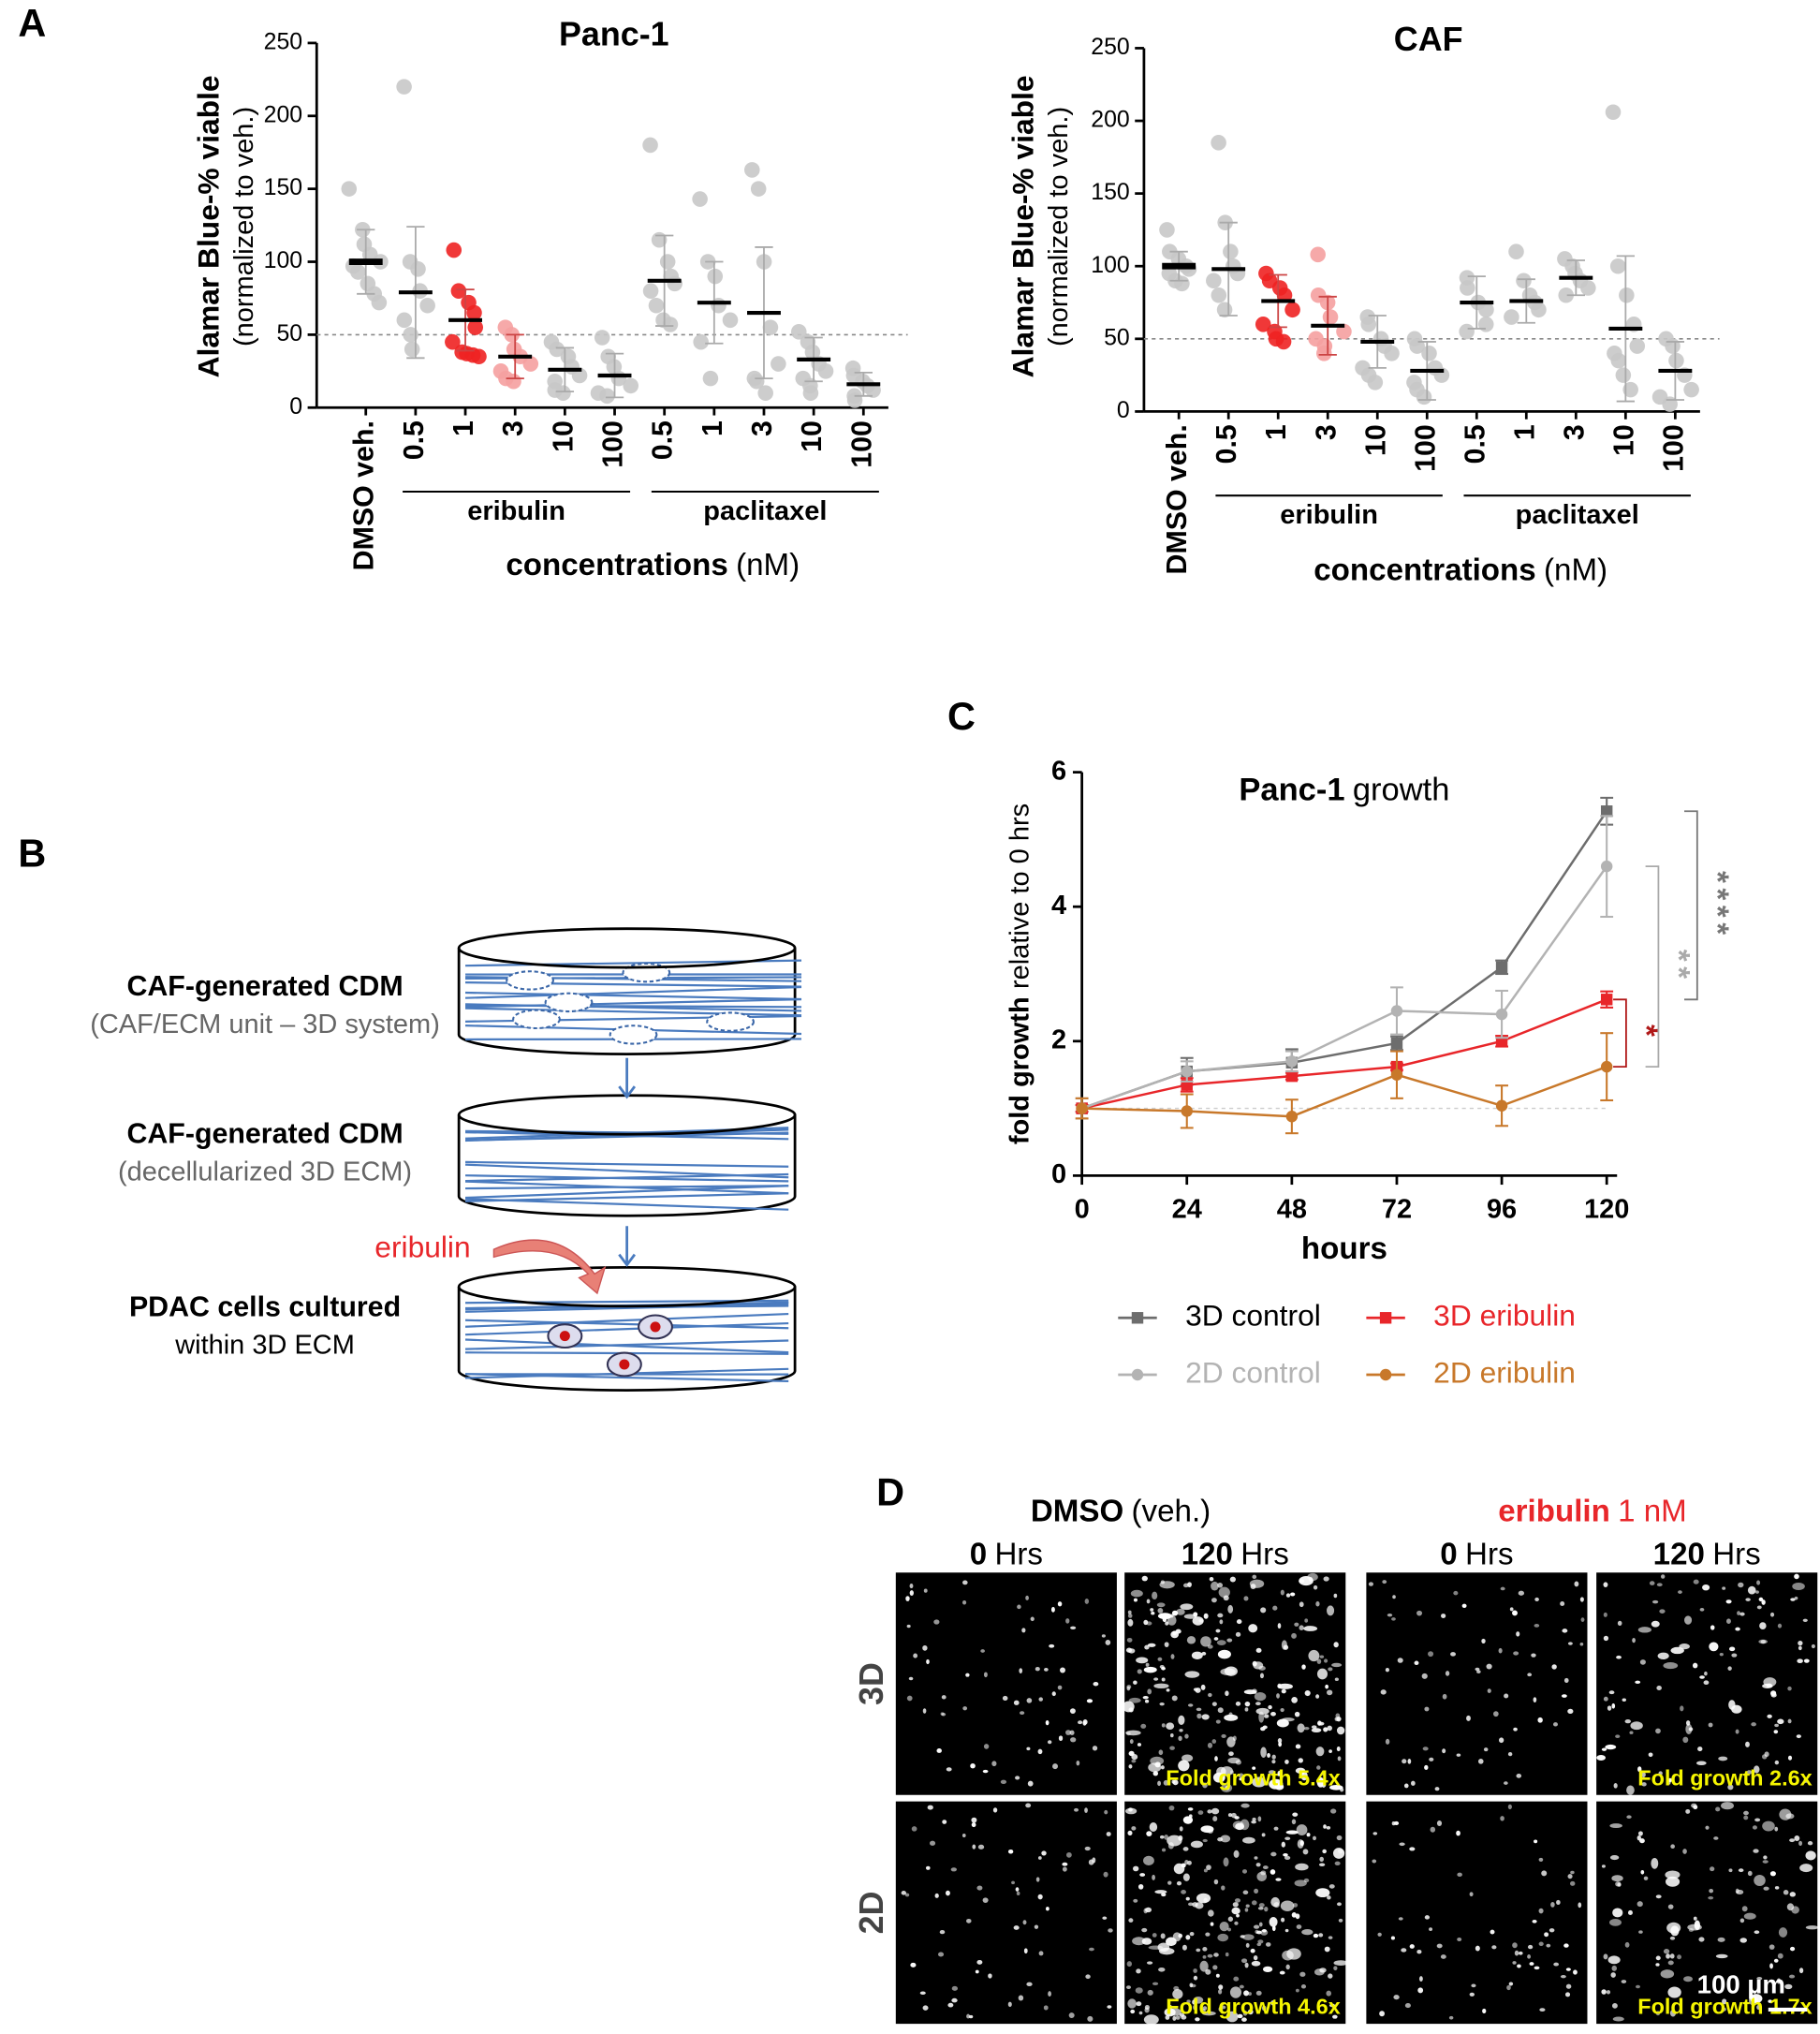 This screenshot has width=1820, height=2034. I want to click on marker, so click(1081, 1107).